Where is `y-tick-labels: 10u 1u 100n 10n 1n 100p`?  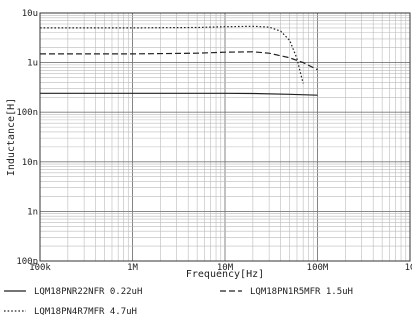
y-tick-labels: 10u 1u 100n 10n 1n 100p is located at coordinates (27, 138).